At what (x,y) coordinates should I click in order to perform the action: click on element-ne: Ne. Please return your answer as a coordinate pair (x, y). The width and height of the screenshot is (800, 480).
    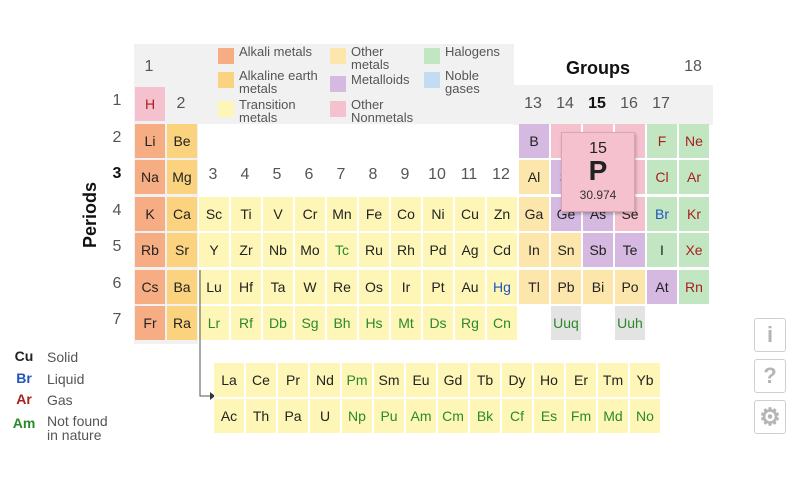
    Looking at the image, I should click on (694, 140).